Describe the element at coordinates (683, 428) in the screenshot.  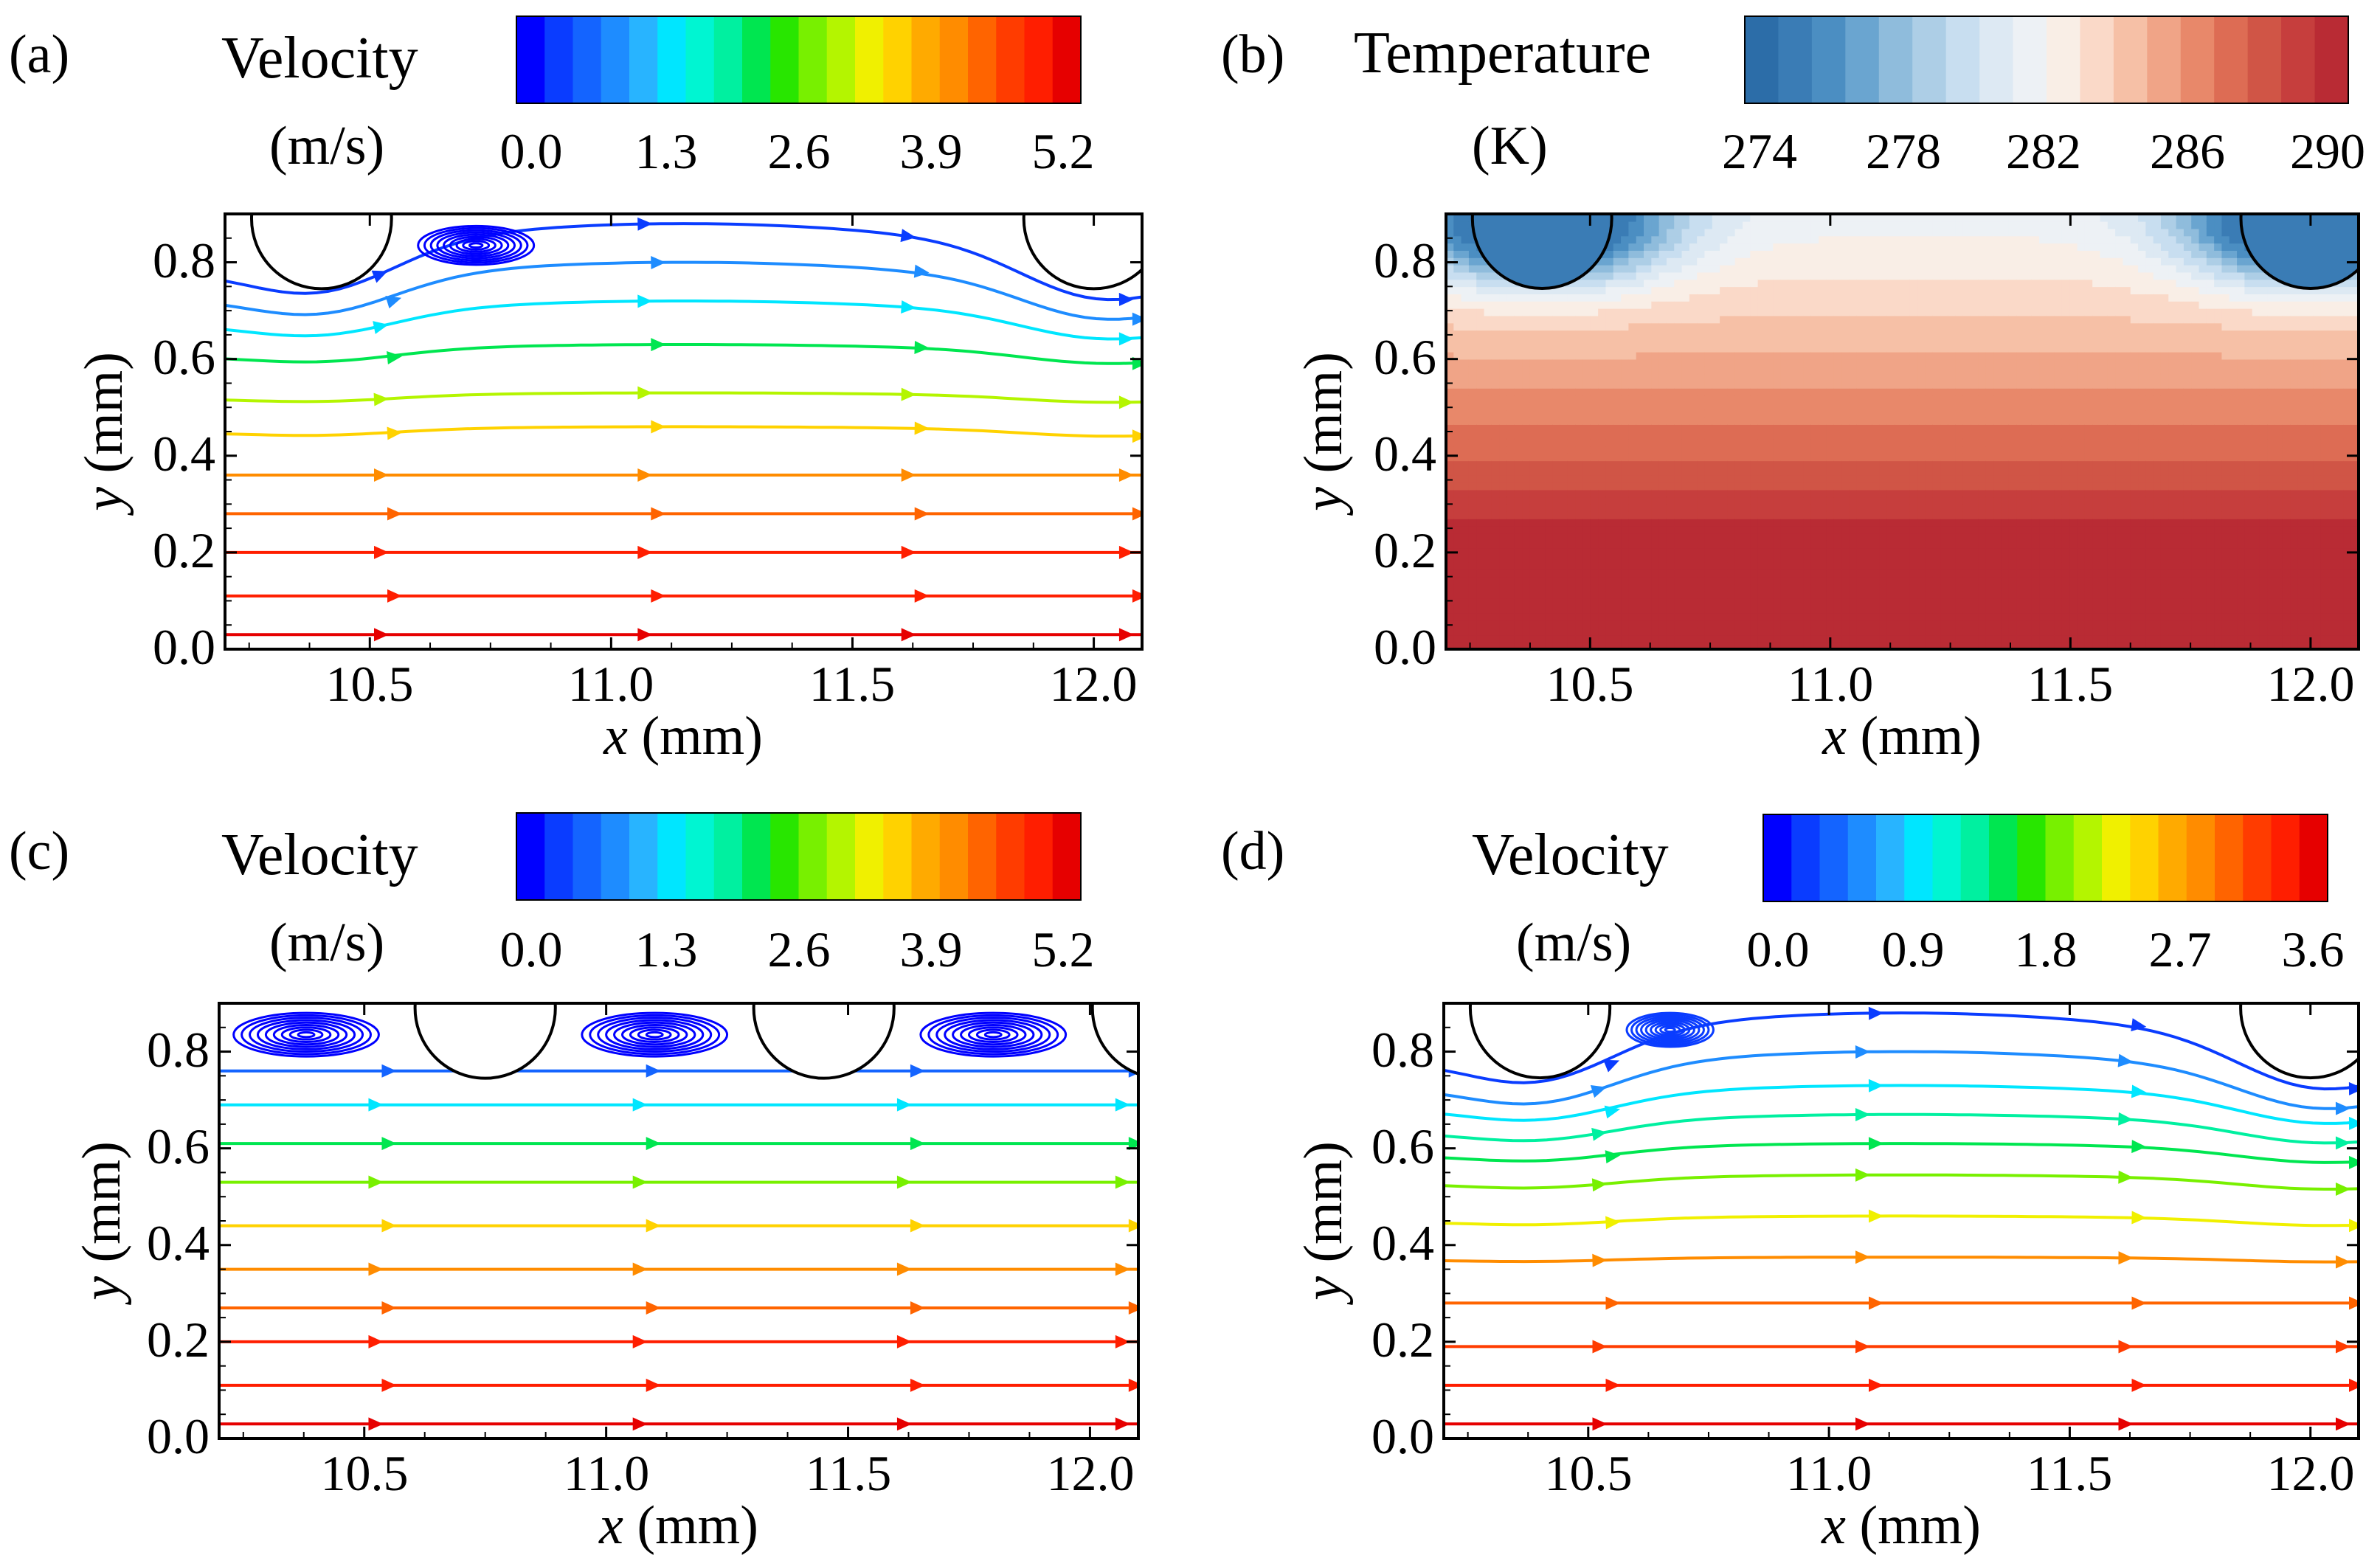
I see `plot-content` at that location.